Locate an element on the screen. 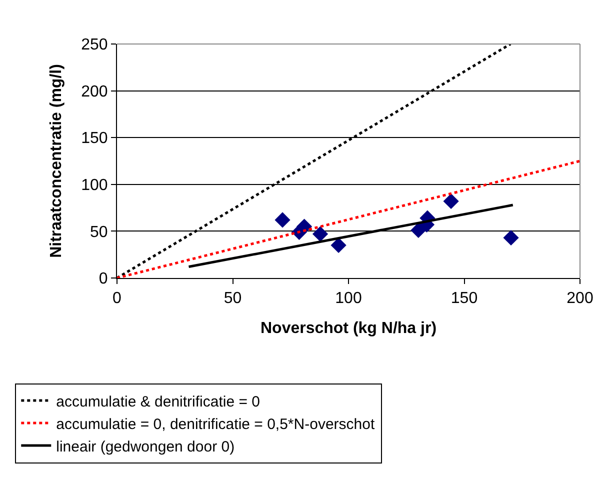 This screenshot has height=486, width=607. y-tick-label: 150 is located at coordinates (94, 139).